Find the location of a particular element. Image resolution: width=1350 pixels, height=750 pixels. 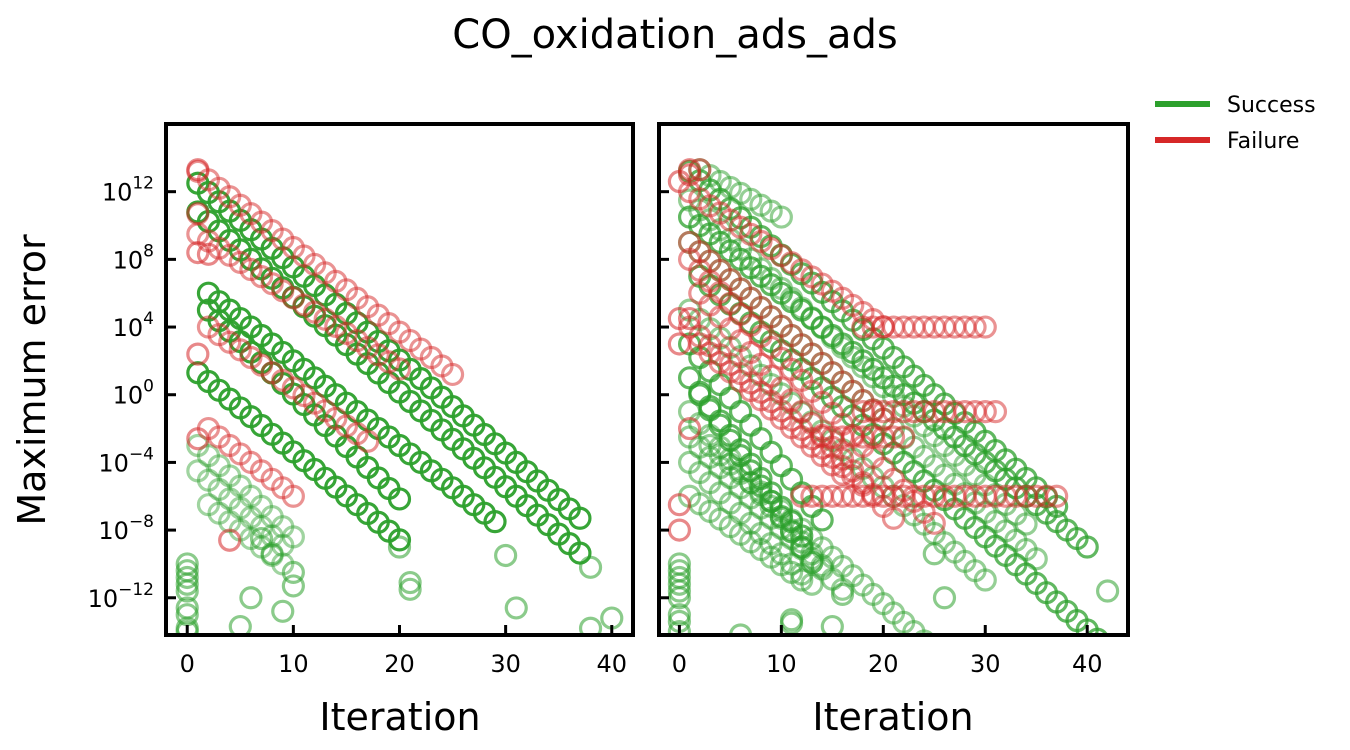

right-y-ticks is located at coordinates (664, 395).